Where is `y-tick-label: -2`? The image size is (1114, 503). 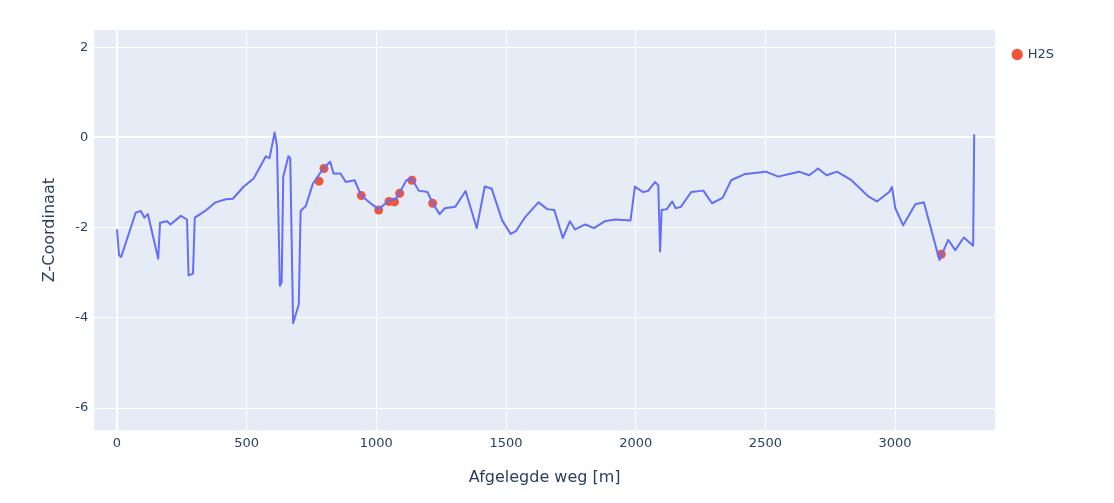
y-tick-label: -2 is located at coordinates (82, 226).